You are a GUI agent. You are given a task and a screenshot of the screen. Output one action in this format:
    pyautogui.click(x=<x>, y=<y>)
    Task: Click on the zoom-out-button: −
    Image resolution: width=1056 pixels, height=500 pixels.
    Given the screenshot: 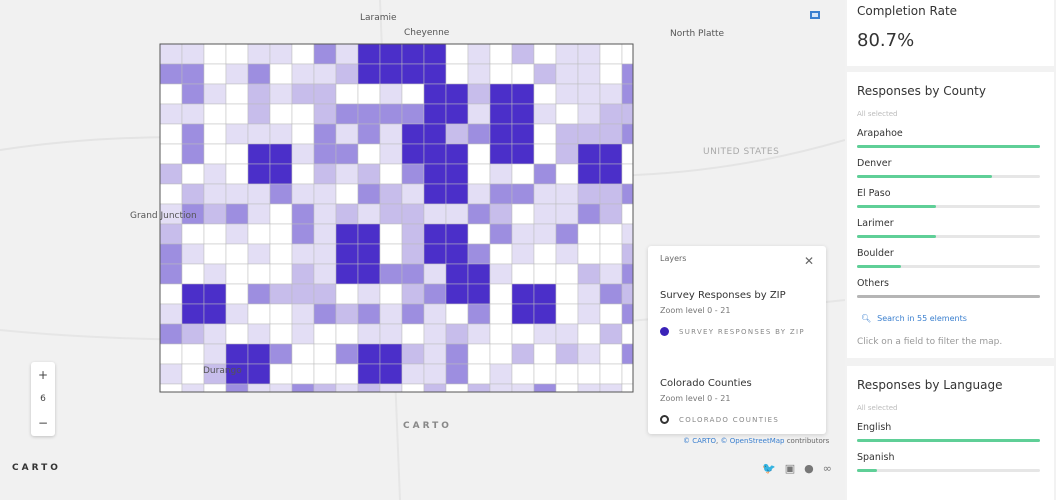 What is the action you would take?
    pyautogui.click(x=43, y=423)
    